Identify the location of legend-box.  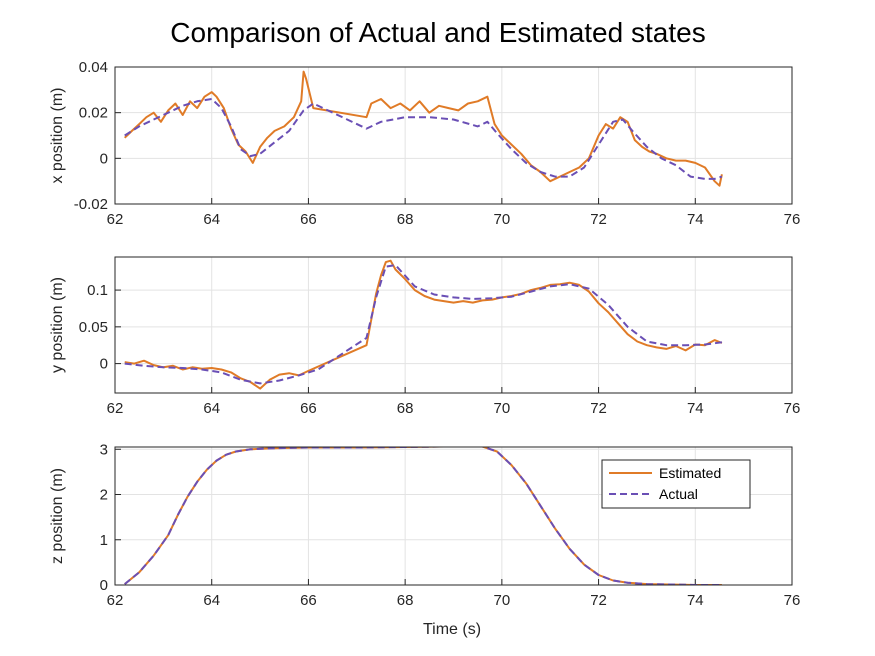
(676, 484).